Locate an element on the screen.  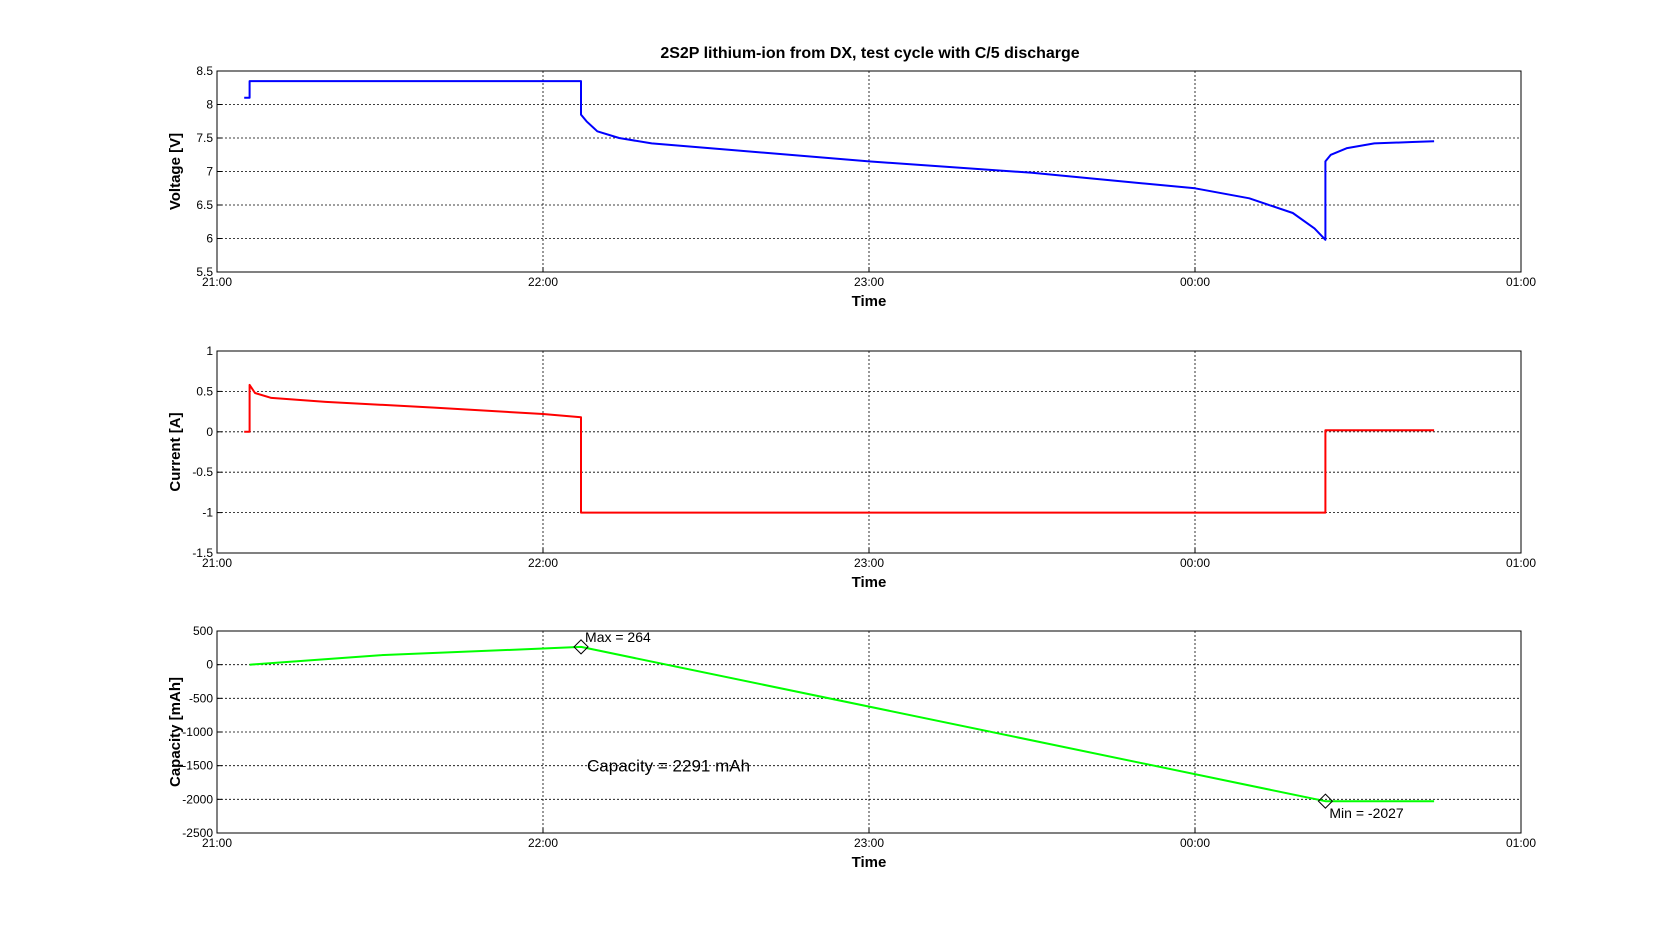
y-tick-label: 1 is located at coordinates (209, 351).